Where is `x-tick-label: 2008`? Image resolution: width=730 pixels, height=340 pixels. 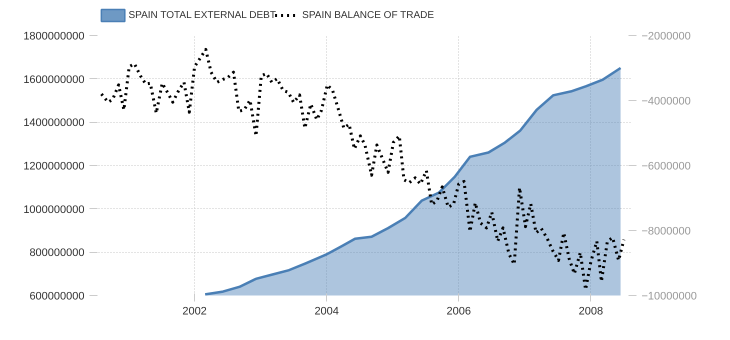 x-tick-label: 2008 is located at coordinates (591, 312).